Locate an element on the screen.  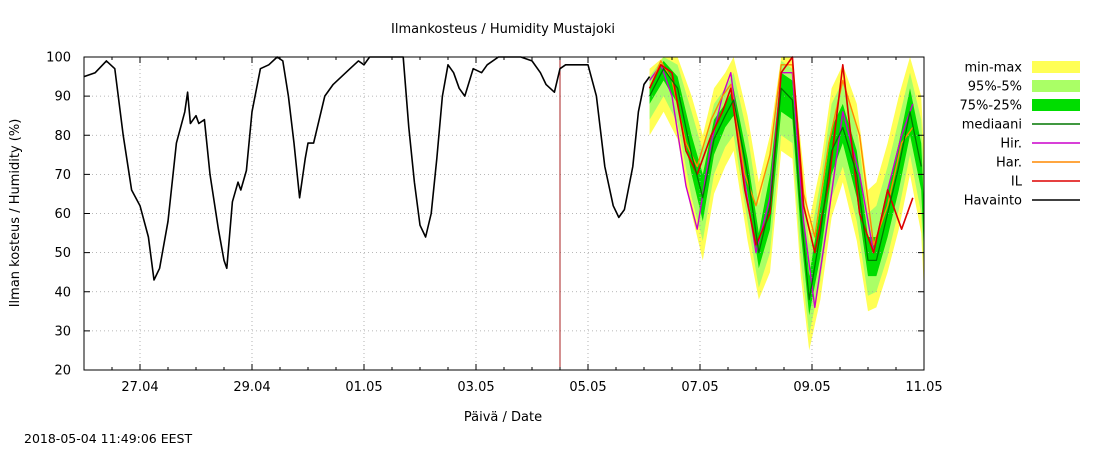
x-tick-label: 03.05 is located at coordinates (475, 387).